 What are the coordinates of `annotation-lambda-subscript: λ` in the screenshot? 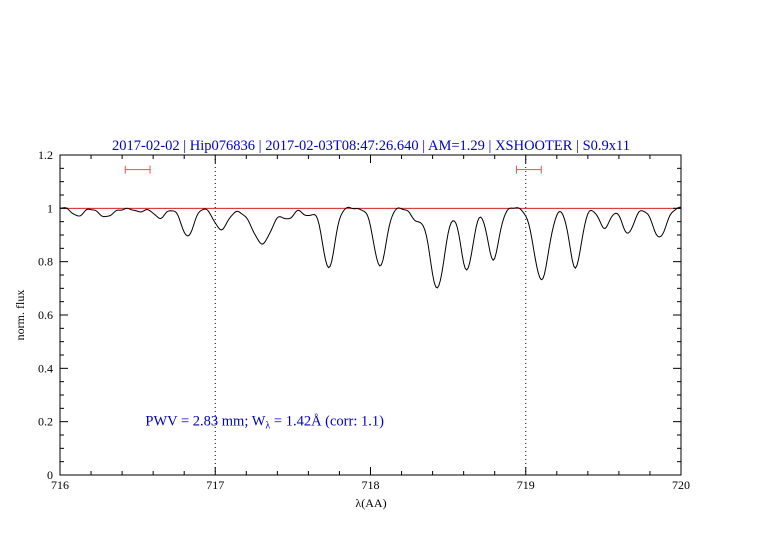 It's located at (267, 426).